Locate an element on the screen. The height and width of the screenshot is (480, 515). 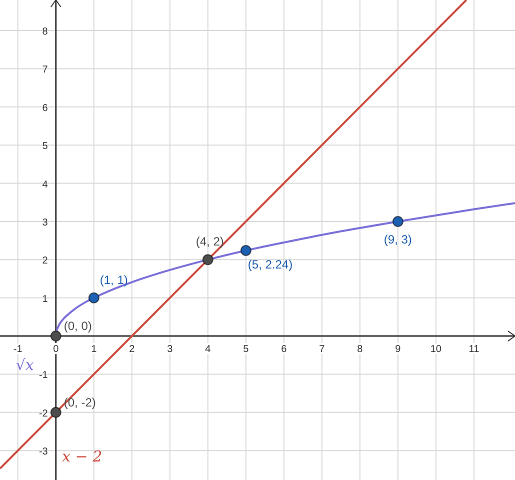
y-tick-label: 5 is located at coordinates (45, 146).